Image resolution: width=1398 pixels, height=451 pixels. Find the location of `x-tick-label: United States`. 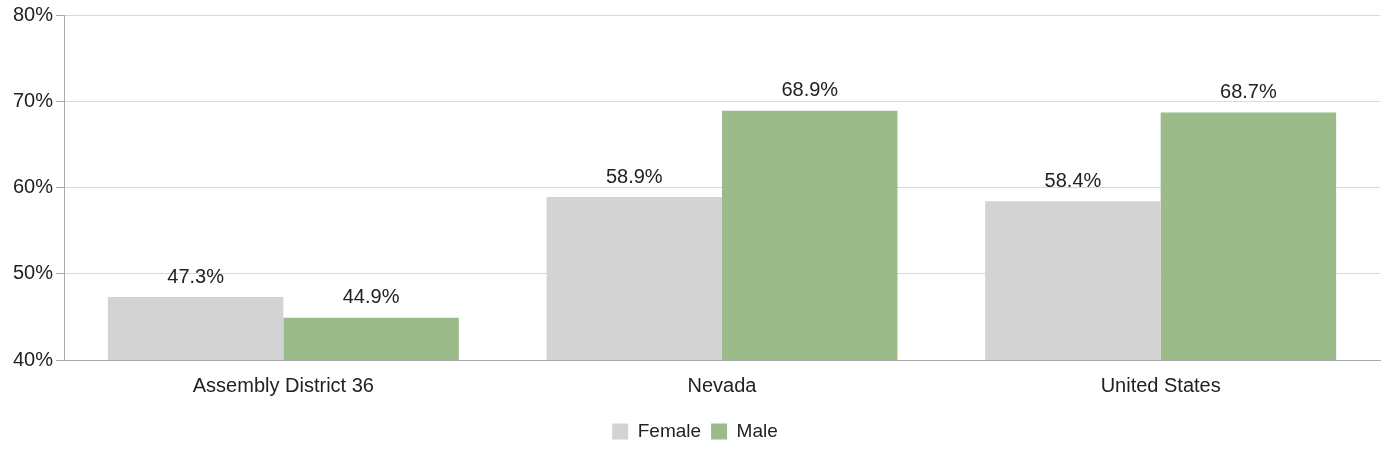

x-tick-label: United States is located at coordinates (1160, 384).